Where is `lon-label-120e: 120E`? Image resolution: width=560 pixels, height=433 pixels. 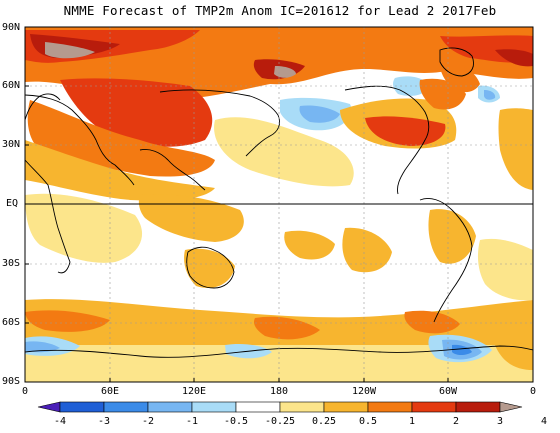 lon-label-120e: 120E is located at coordinates (194, 391).